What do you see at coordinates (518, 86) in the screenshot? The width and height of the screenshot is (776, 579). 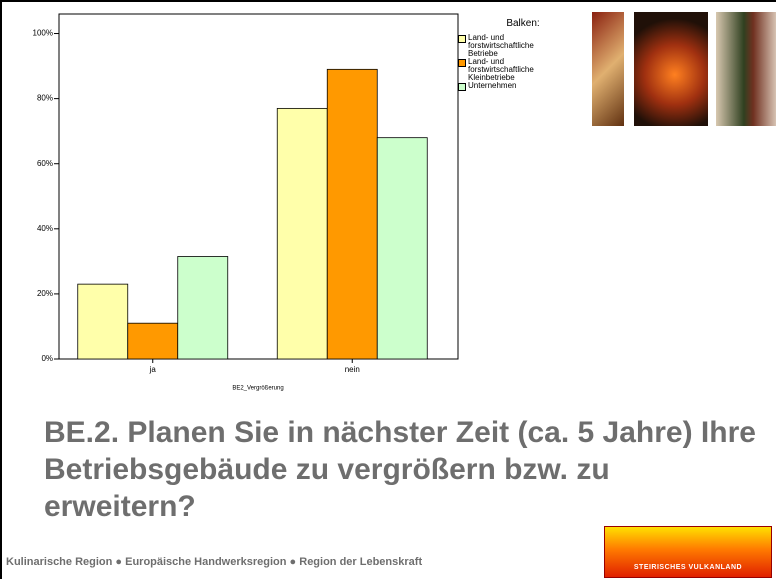 I see `legend-item: Unternehmen` at bounding box center [518, 86].